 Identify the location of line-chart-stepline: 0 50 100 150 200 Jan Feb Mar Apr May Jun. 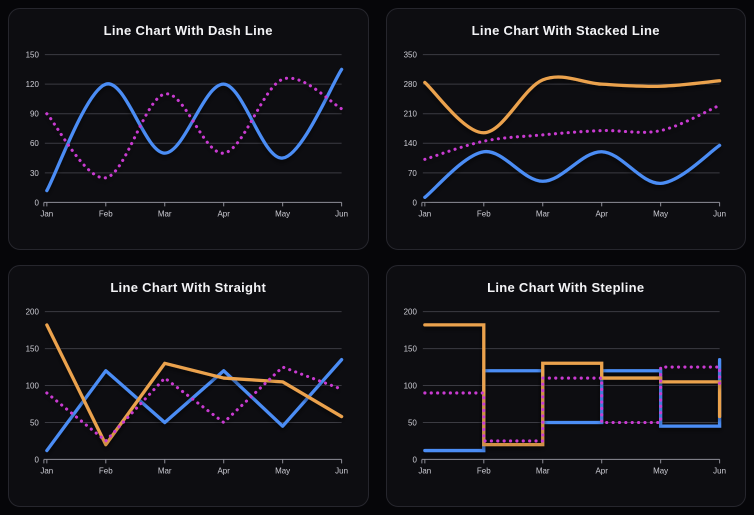
(564, 392).